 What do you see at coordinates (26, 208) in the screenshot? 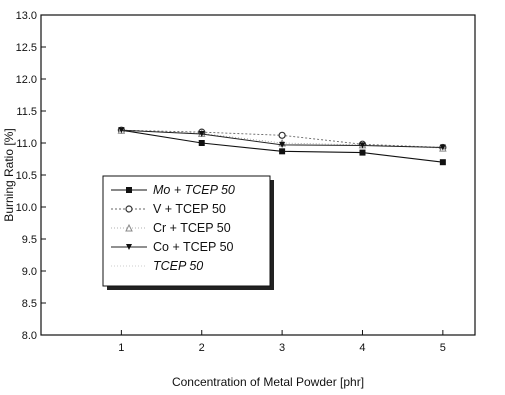
I see `y-tick-label: 10.0` at bounding box center [26, 208].